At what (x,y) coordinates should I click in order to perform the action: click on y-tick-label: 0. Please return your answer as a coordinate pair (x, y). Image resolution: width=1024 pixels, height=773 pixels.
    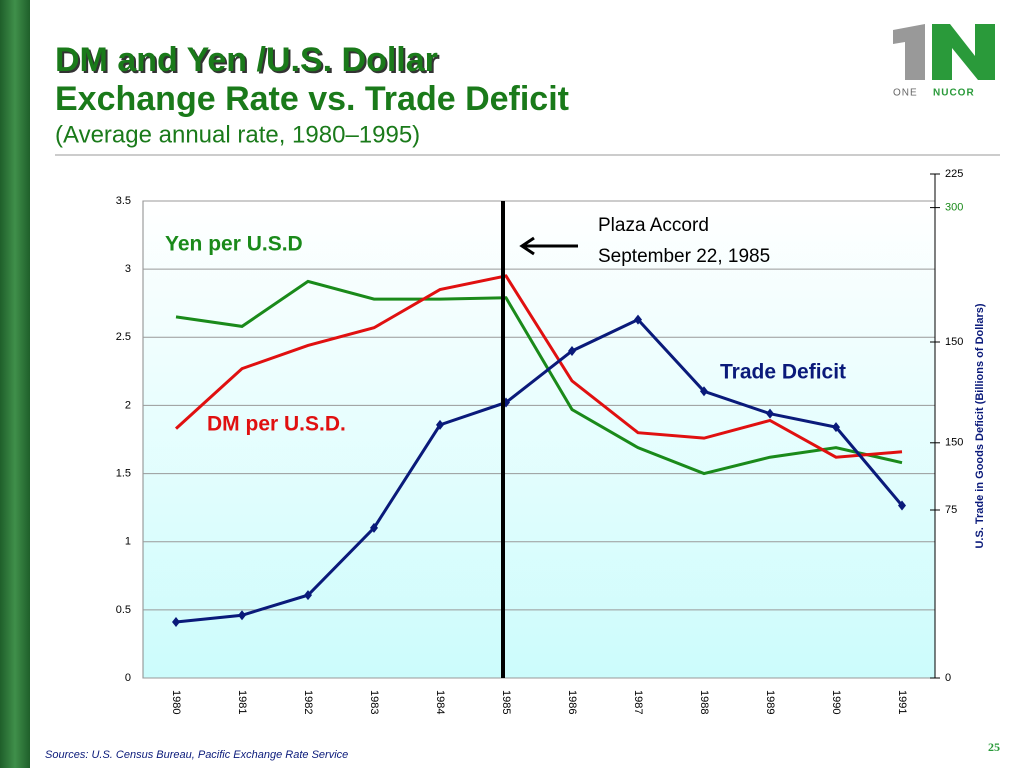
    Looking at the image, I should click on (128, 678).